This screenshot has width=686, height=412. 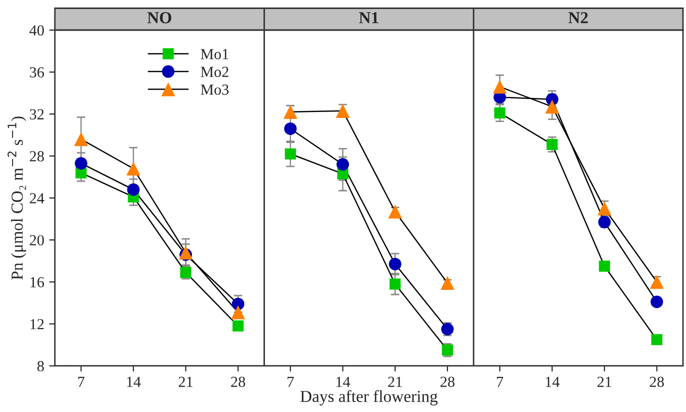 I want to click on legend-label: Mo1, so click(x=214, y=54).